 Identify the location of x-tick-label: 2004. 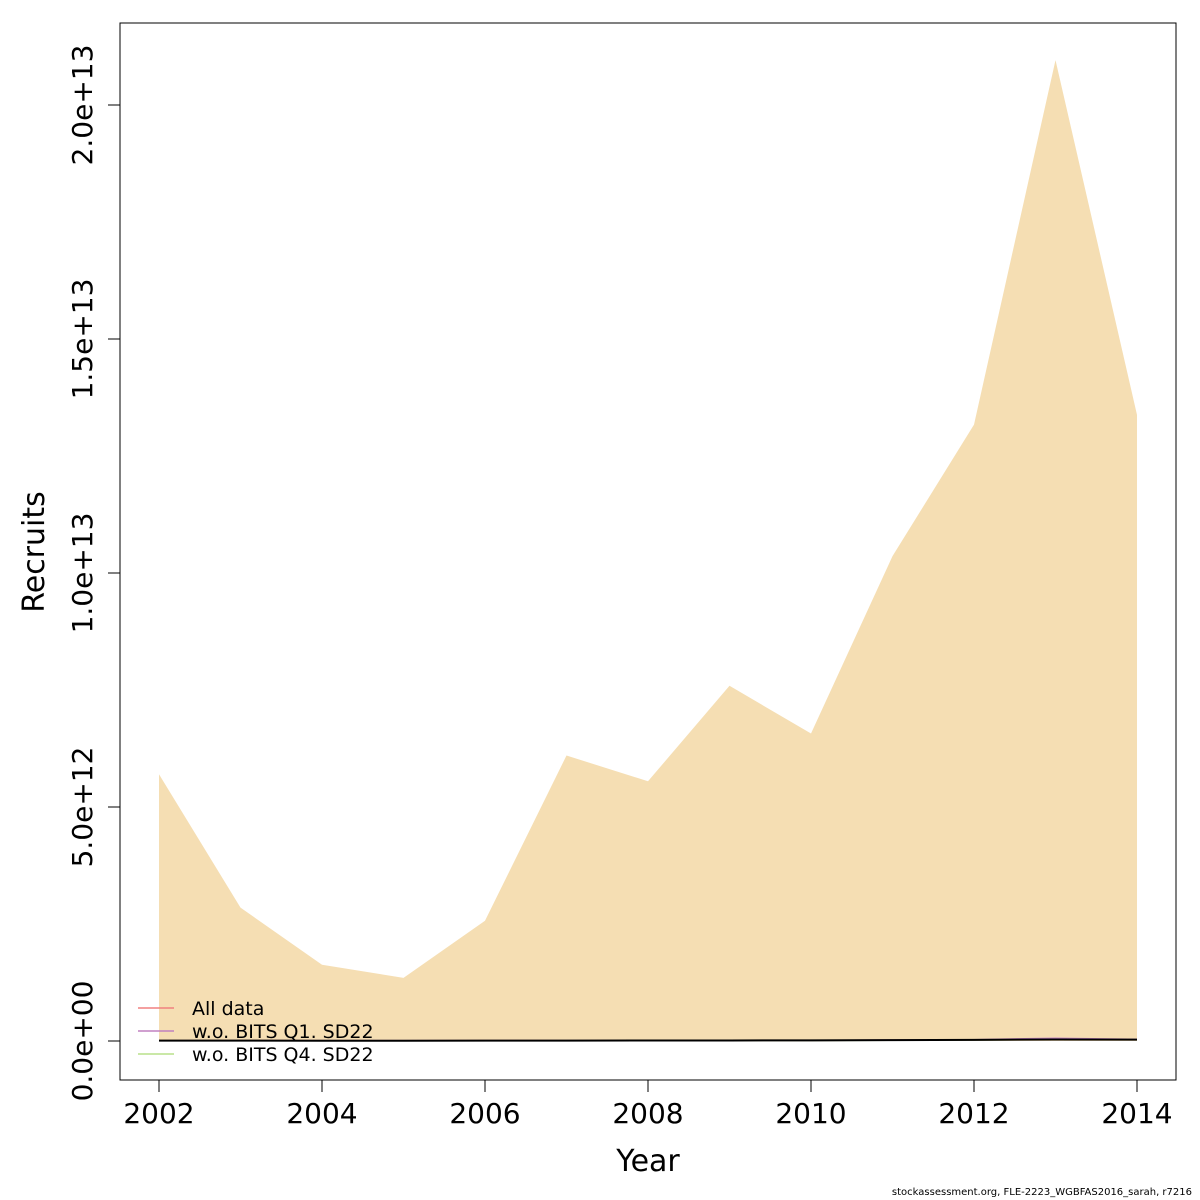
(321, 1113).